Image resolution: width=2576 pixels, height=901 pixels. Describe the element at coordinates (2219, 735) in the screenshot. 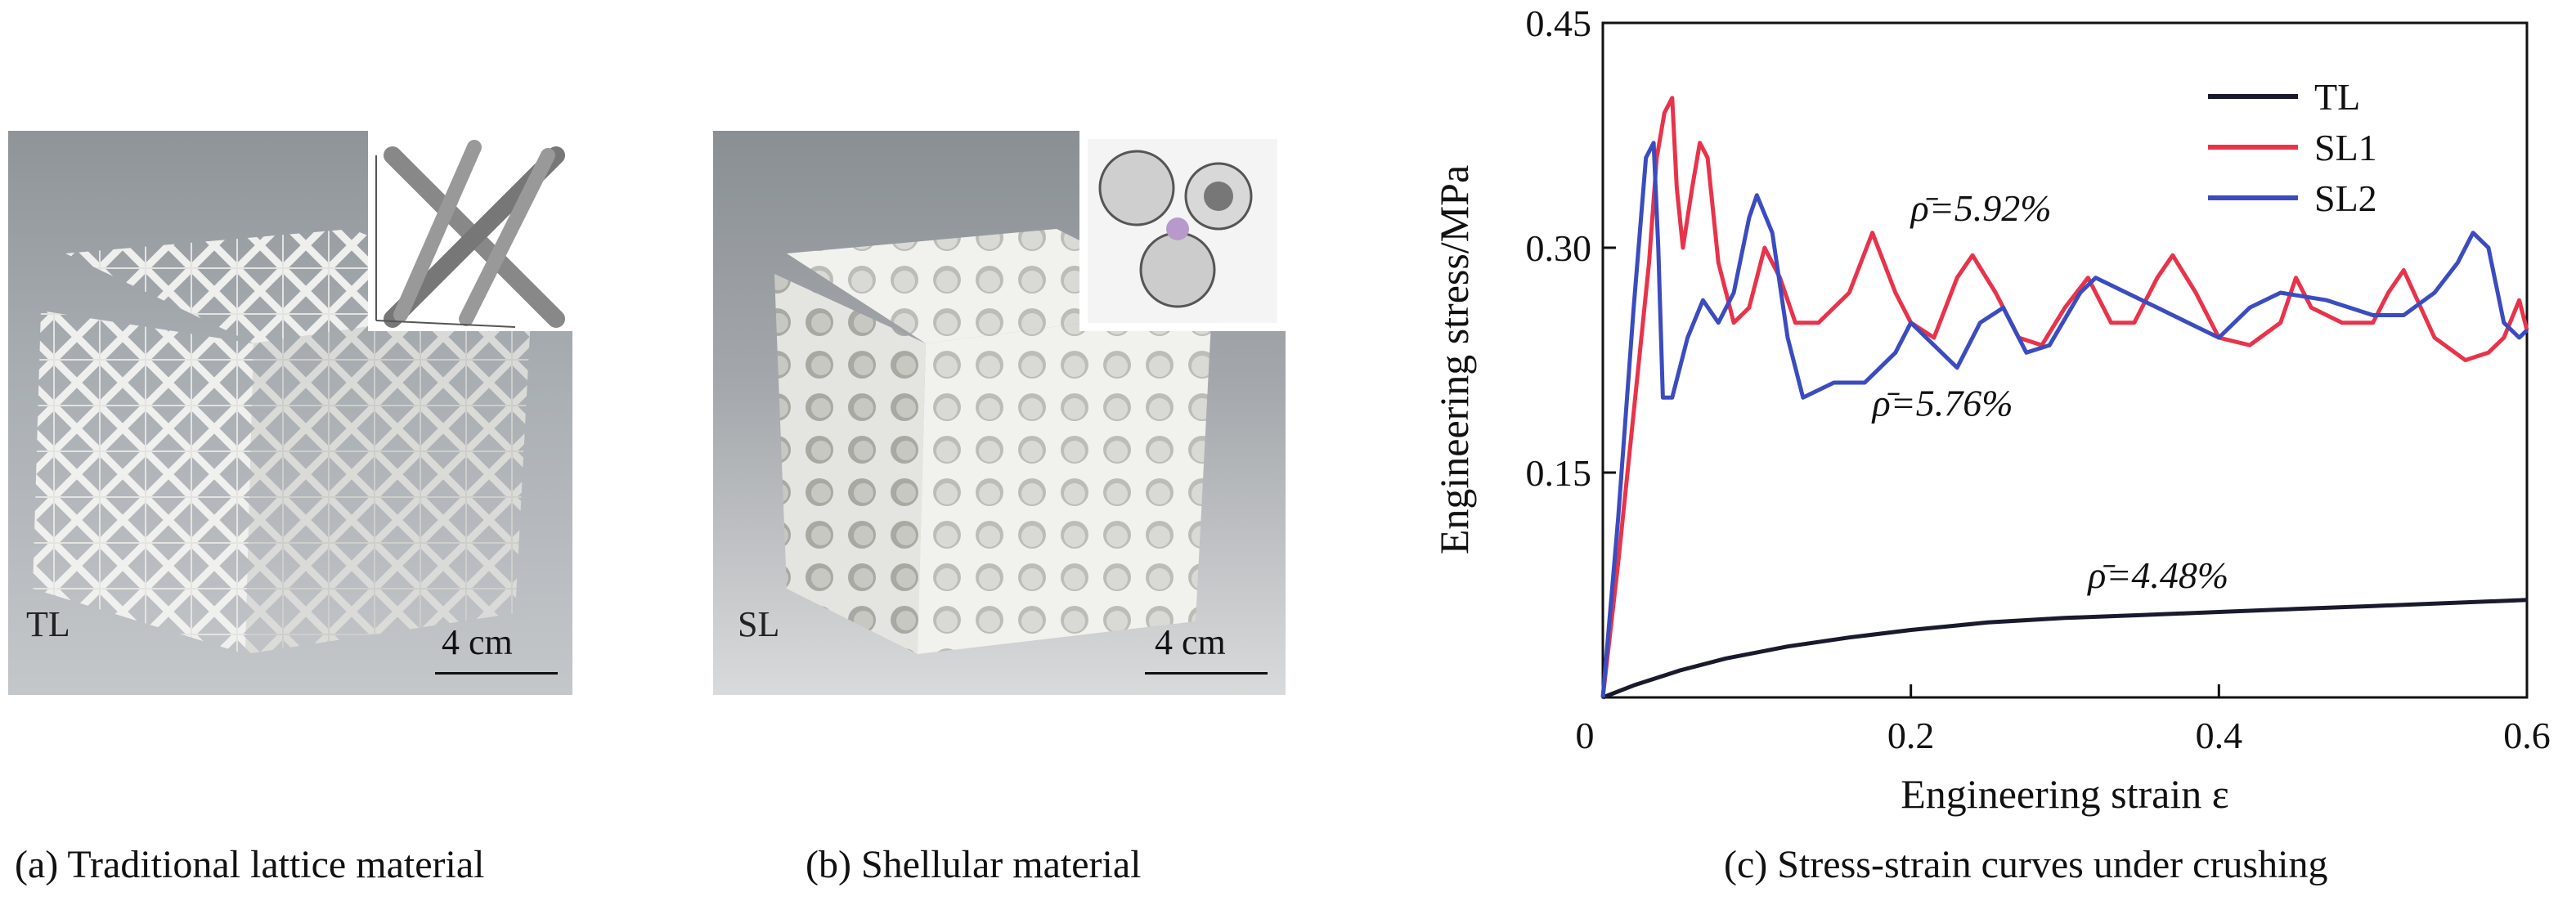

I see `x-tick-label: 0.4` at that location.